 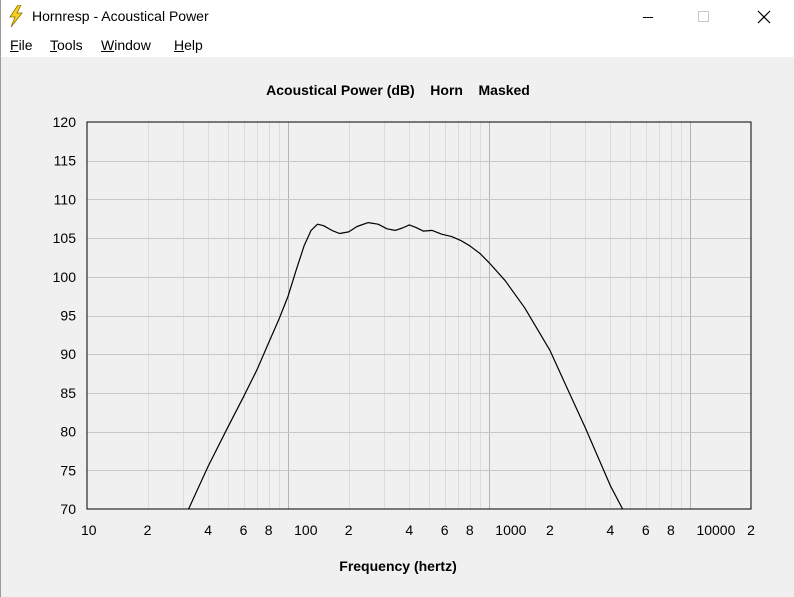 What do you see at coordinates (306, 530) in the screenshot?
I see `x-tick-label: 100` at bounding box center [306, 530].